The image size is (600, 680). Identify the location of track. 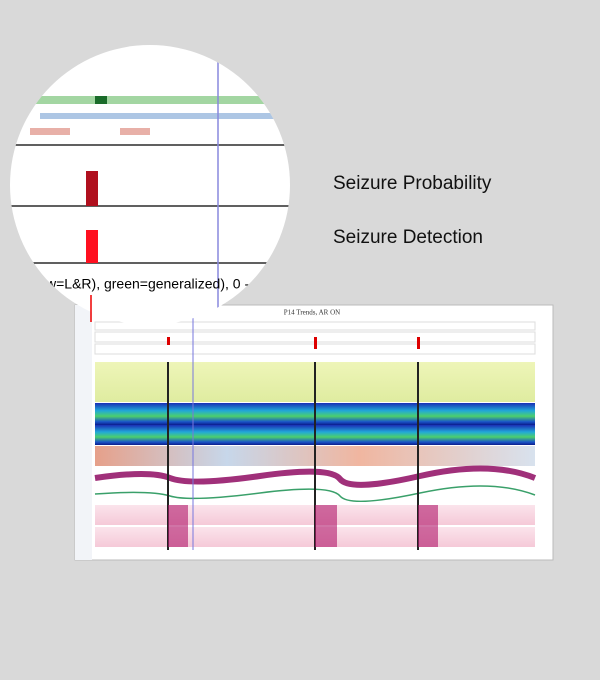
(315, 326).